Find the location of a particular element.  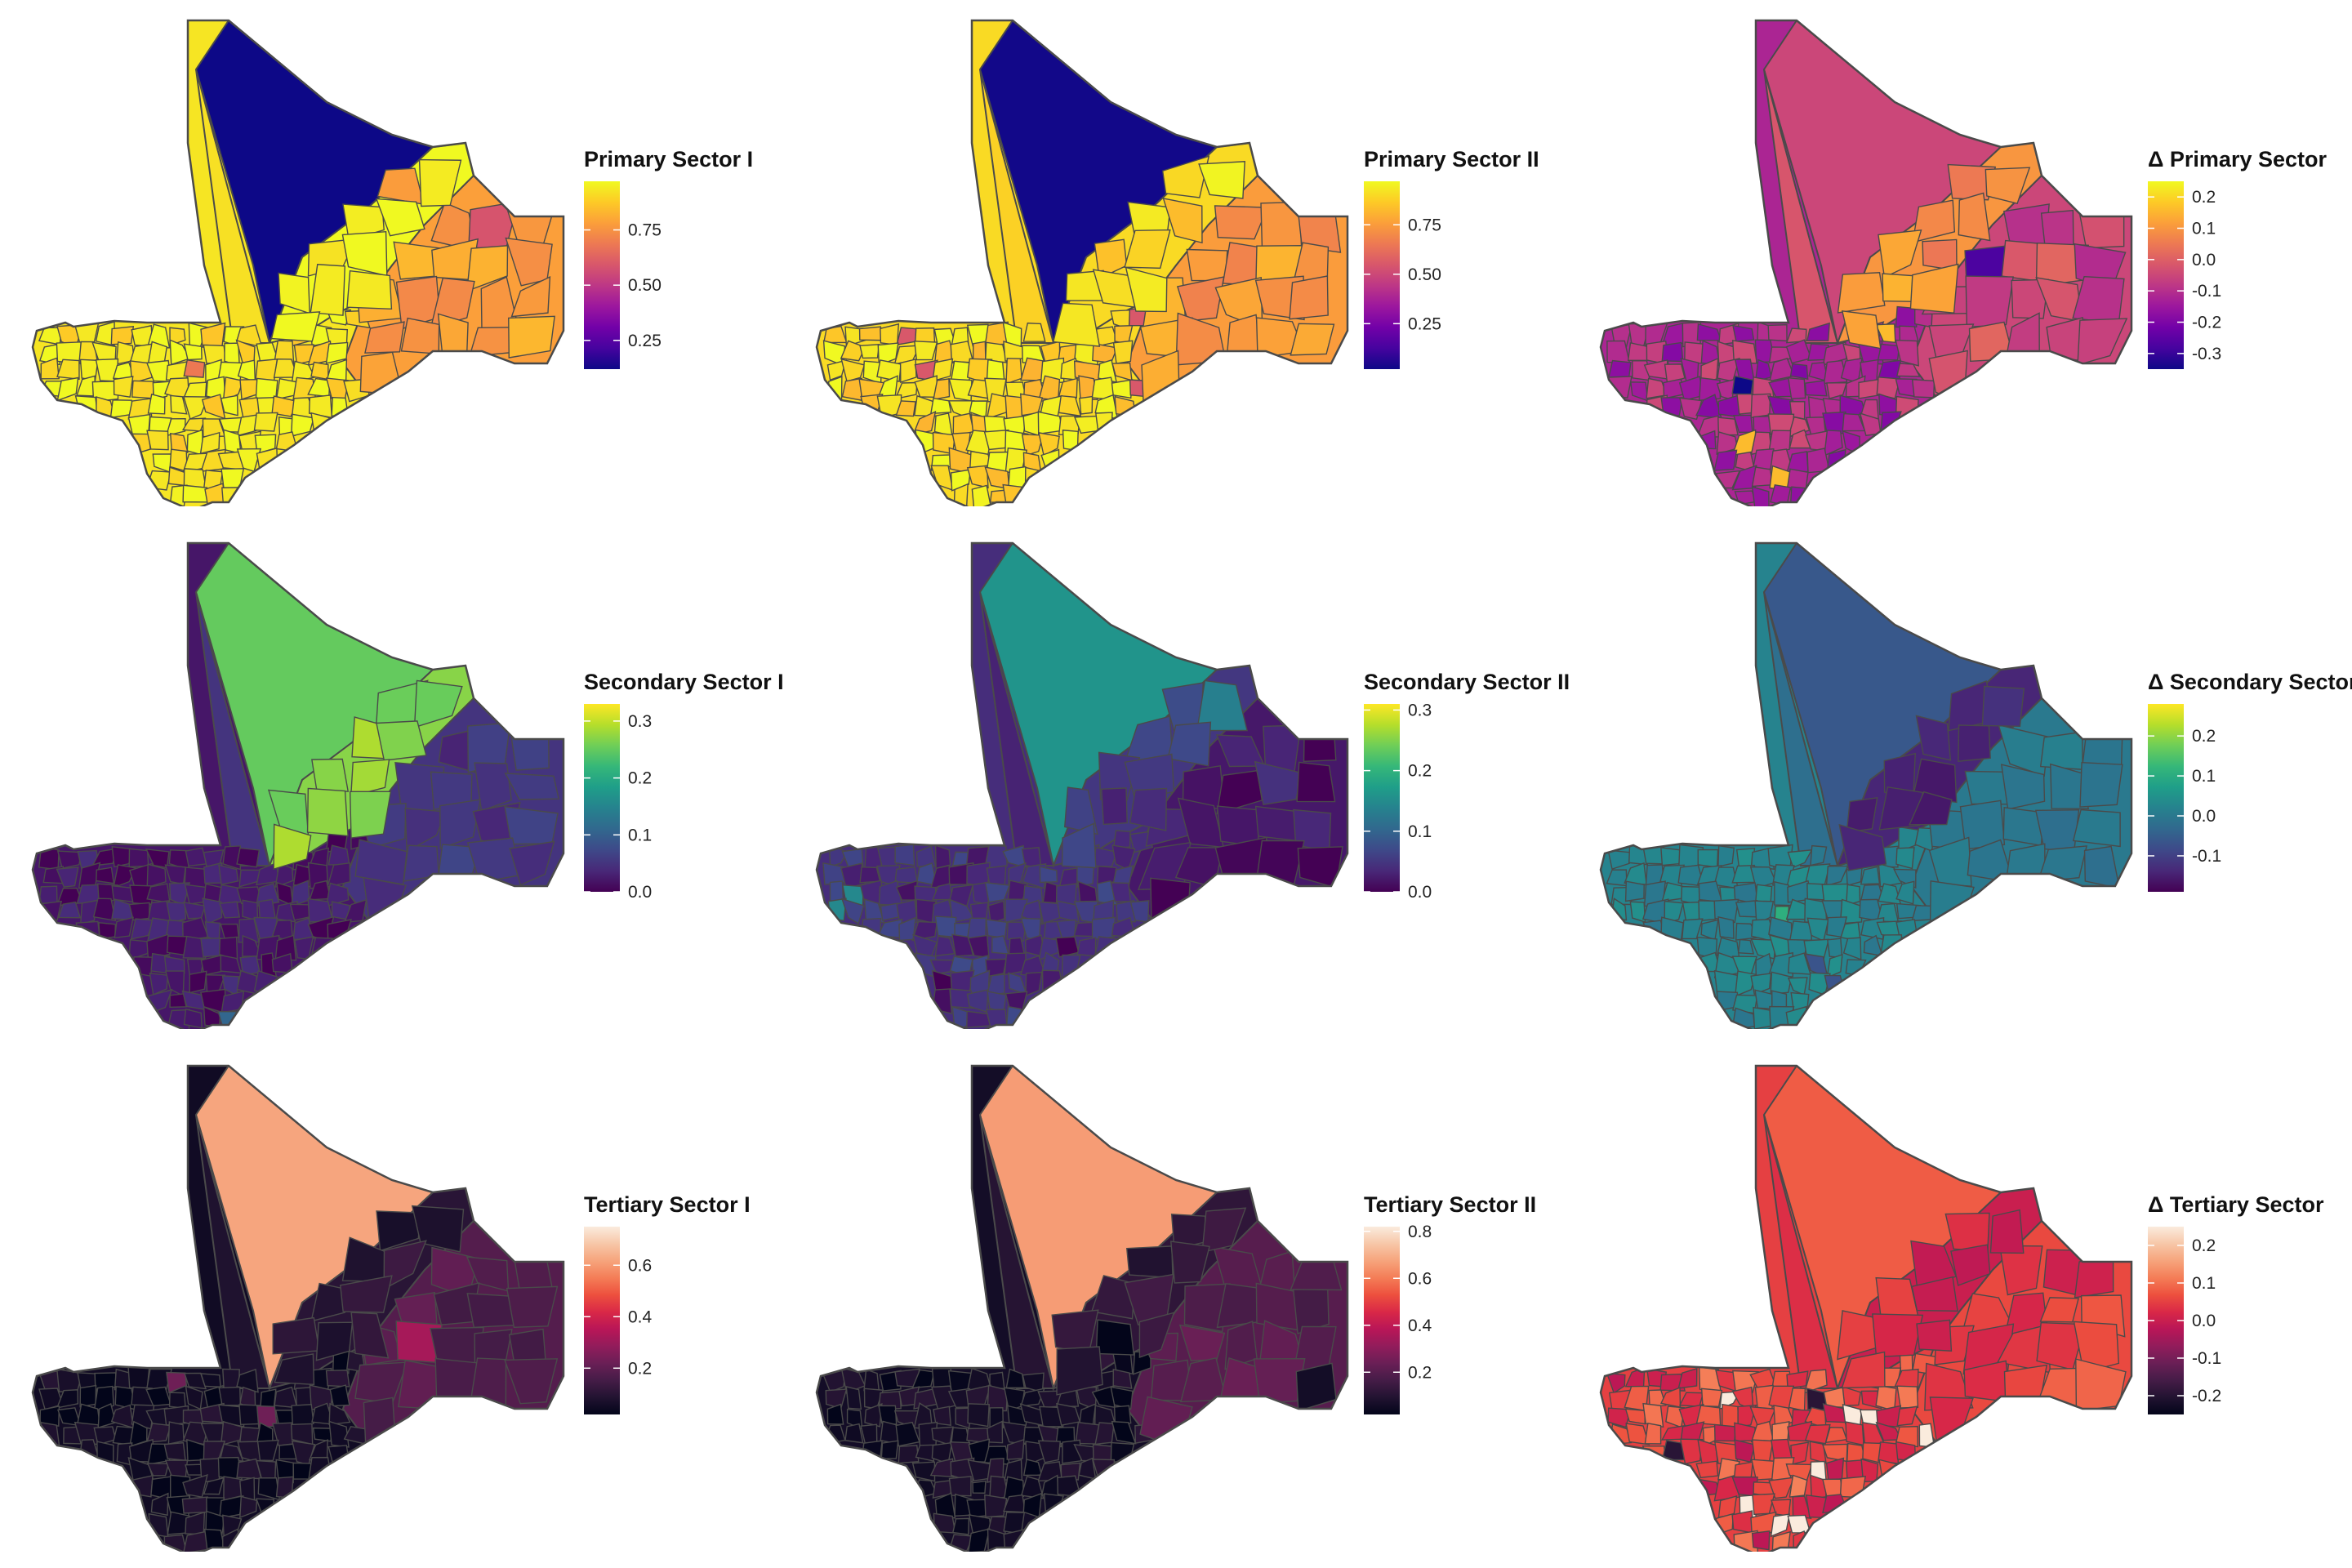

legend-title: Tertiary Sector II is located at coordinates (1450, 1204).